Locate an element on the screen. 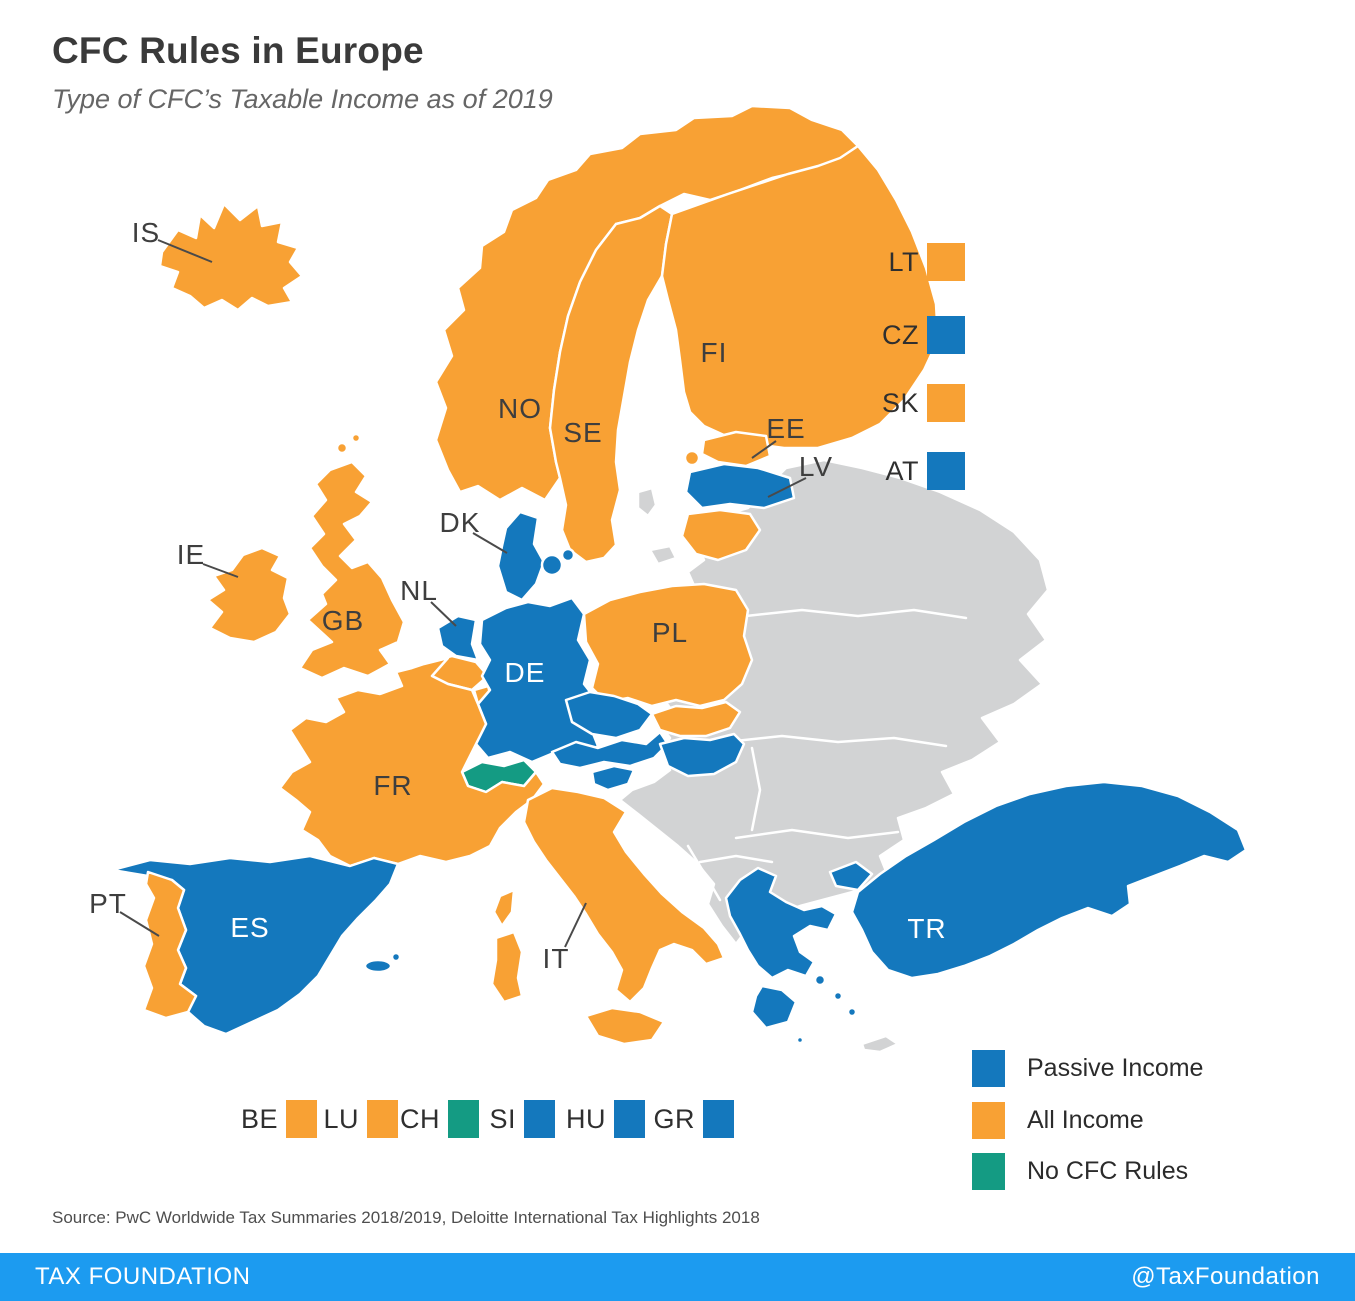 The height and width of the screenshot is (1301, 1355). leader-PT is located at coordinates (139, 924).